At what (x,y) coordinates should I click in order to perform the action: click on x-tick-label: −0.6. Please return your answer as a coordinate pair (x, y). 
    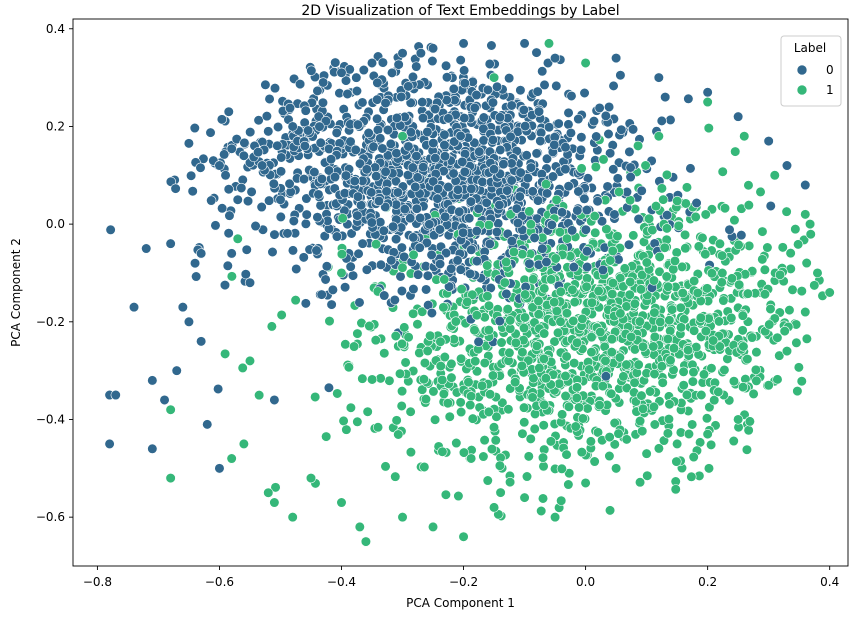
    Looking at the image, I should click on (219, 582).